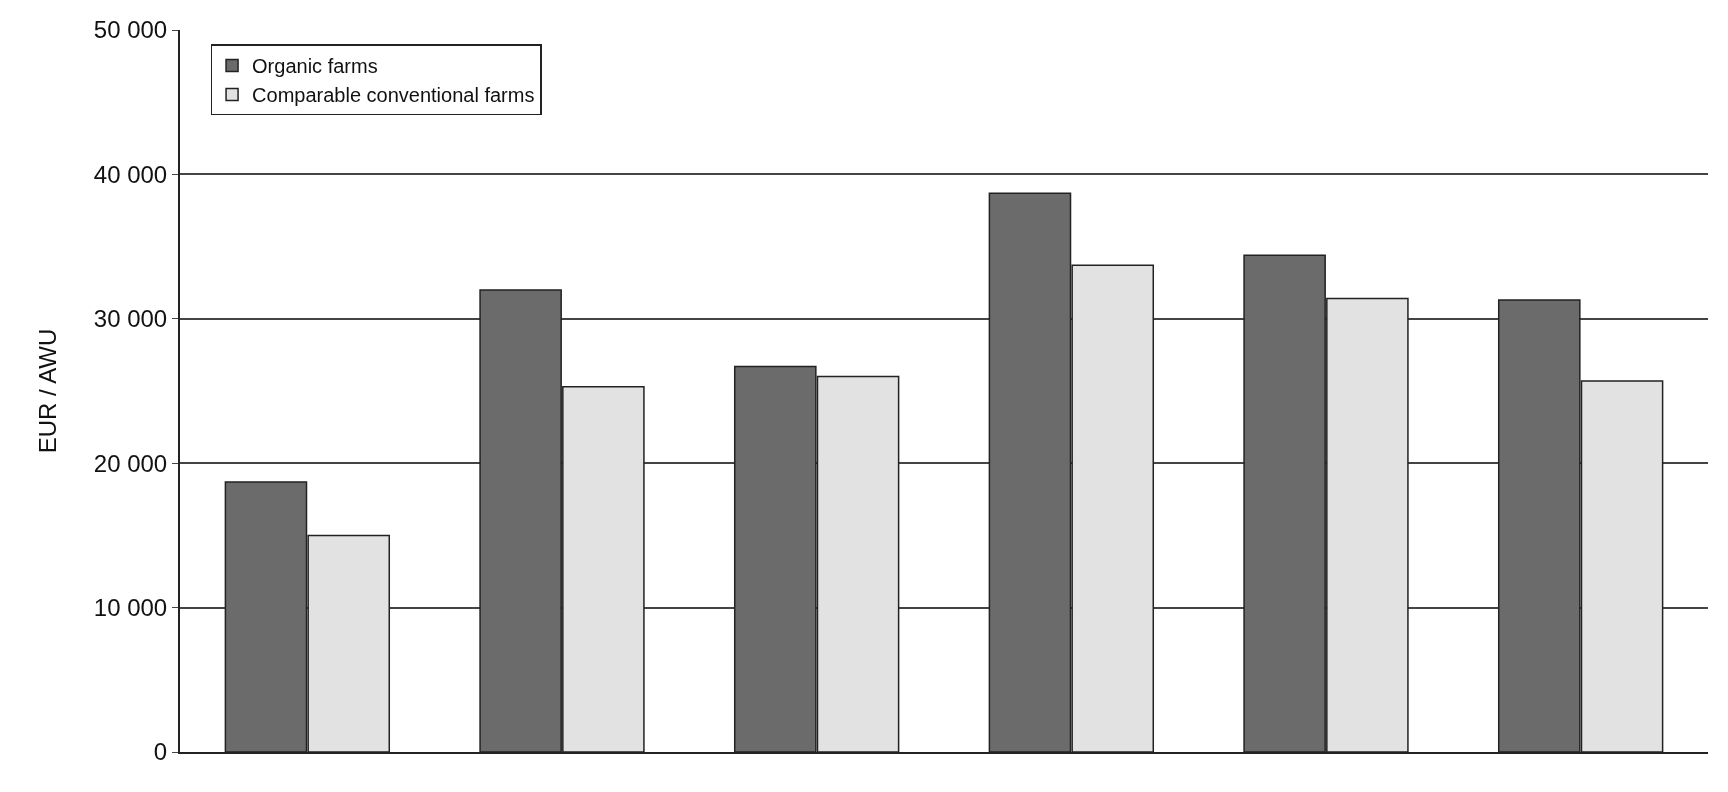 The image size is (1728, 792). What do you see at coordinates (130, 319) in the screenshot?
I see `y-tick-label: 30 000` at bounding box center [130, 319].